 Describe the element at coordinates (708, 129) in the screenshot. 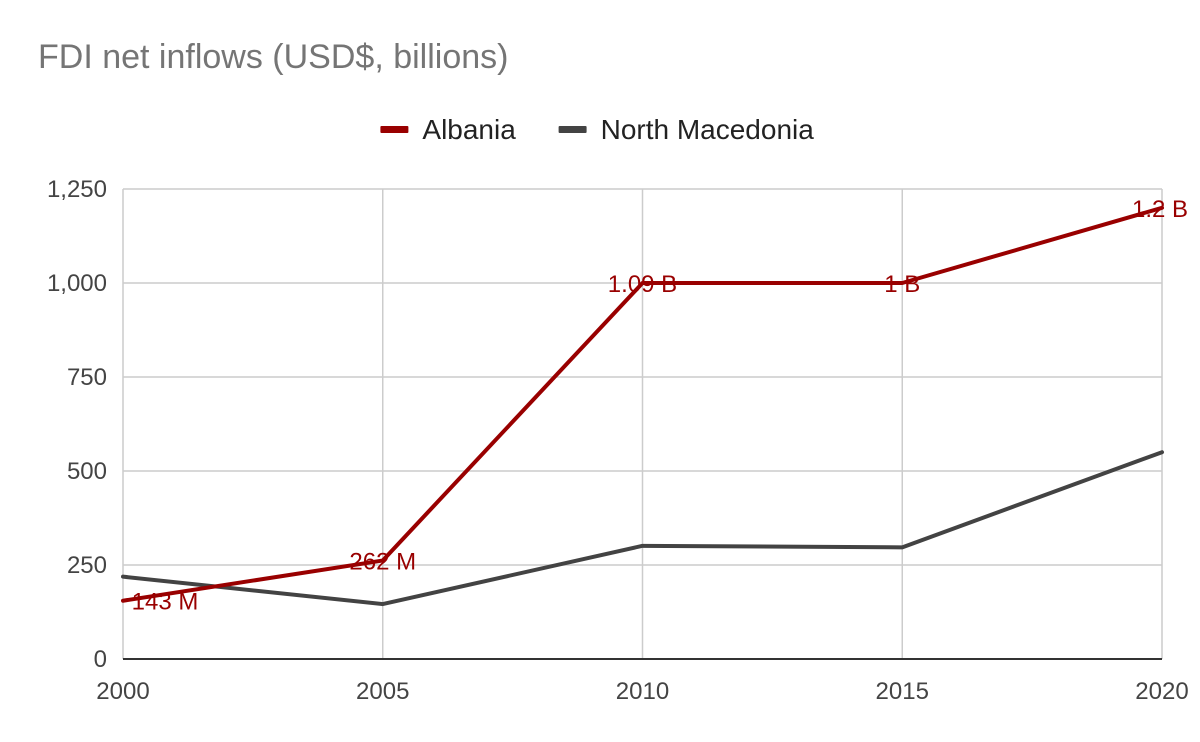

I see `legend-label: North Macedonia` at that location.